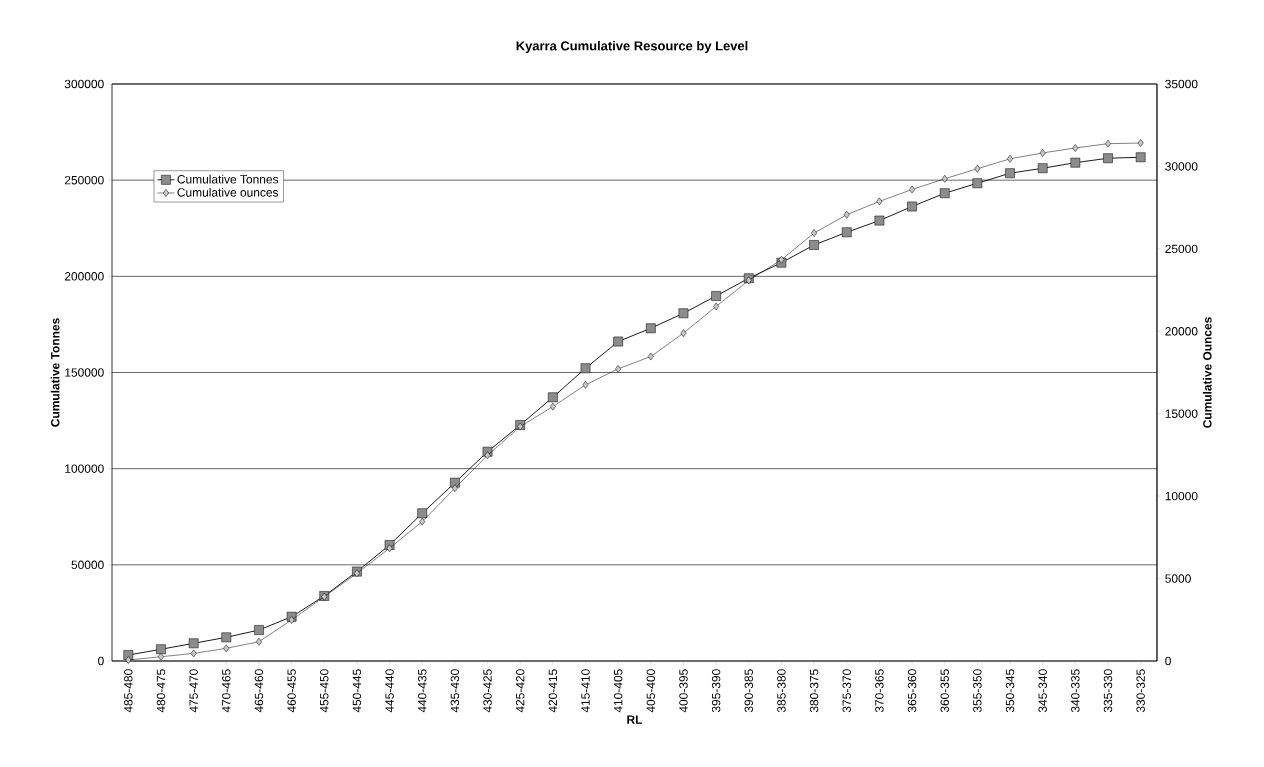 The height and width of the screenshot is (767, 1264). What do you see at coordinates (879, 691) in the screenshot?
I see `x-tick-label: 370-365` at bounding box center [879, 691].